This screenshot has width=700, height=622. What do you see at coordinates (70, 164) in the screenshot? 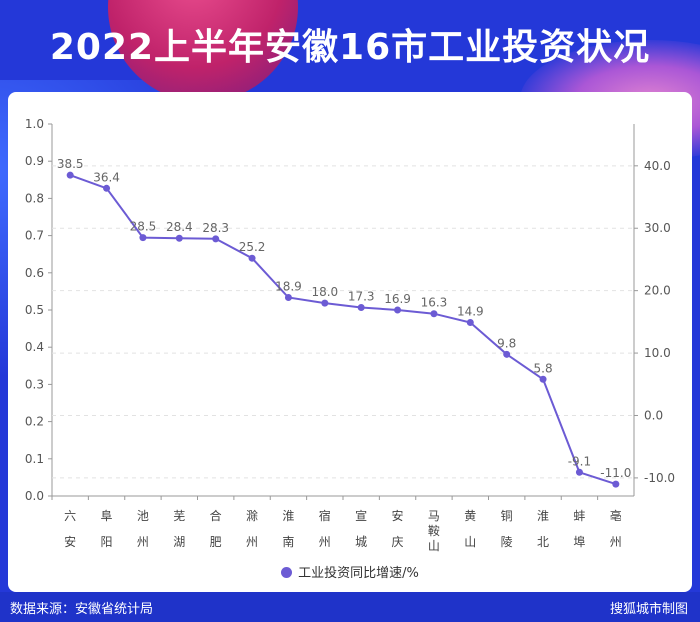
I see `data-label: 38.5` at bounding box center [70, 164].